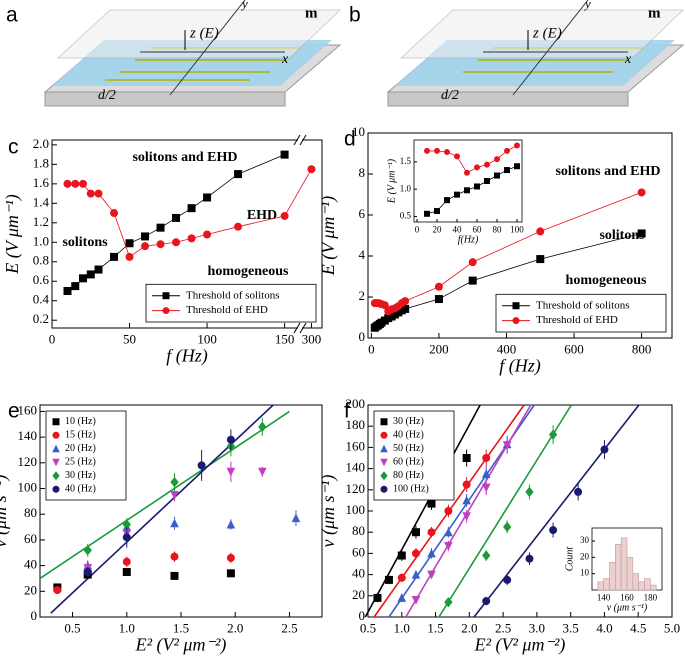  I want to click on y-tick-label: 0.6, so click(41, 279).